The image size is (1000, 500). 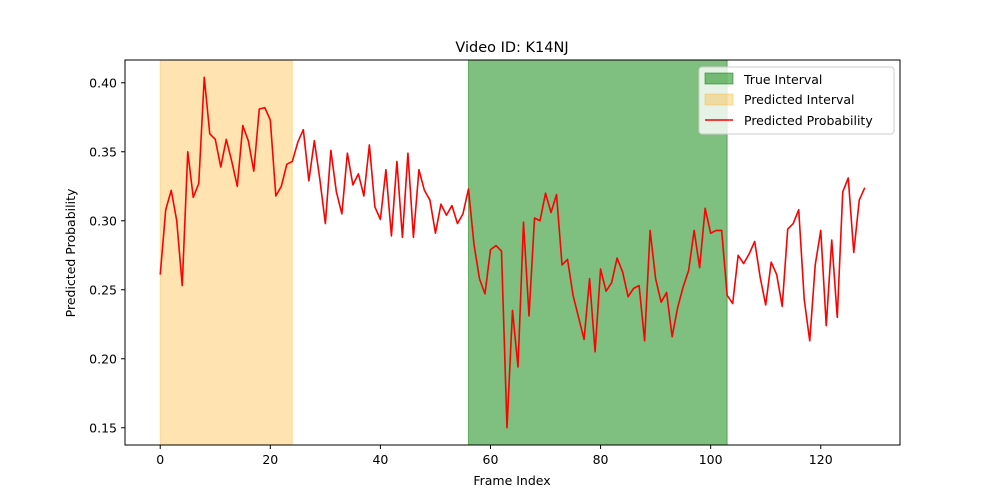 What do you see at coordinates (103, 82) in the screenshot?
I see `y-tick-label: 0.40` at bounding box center [103, 82].